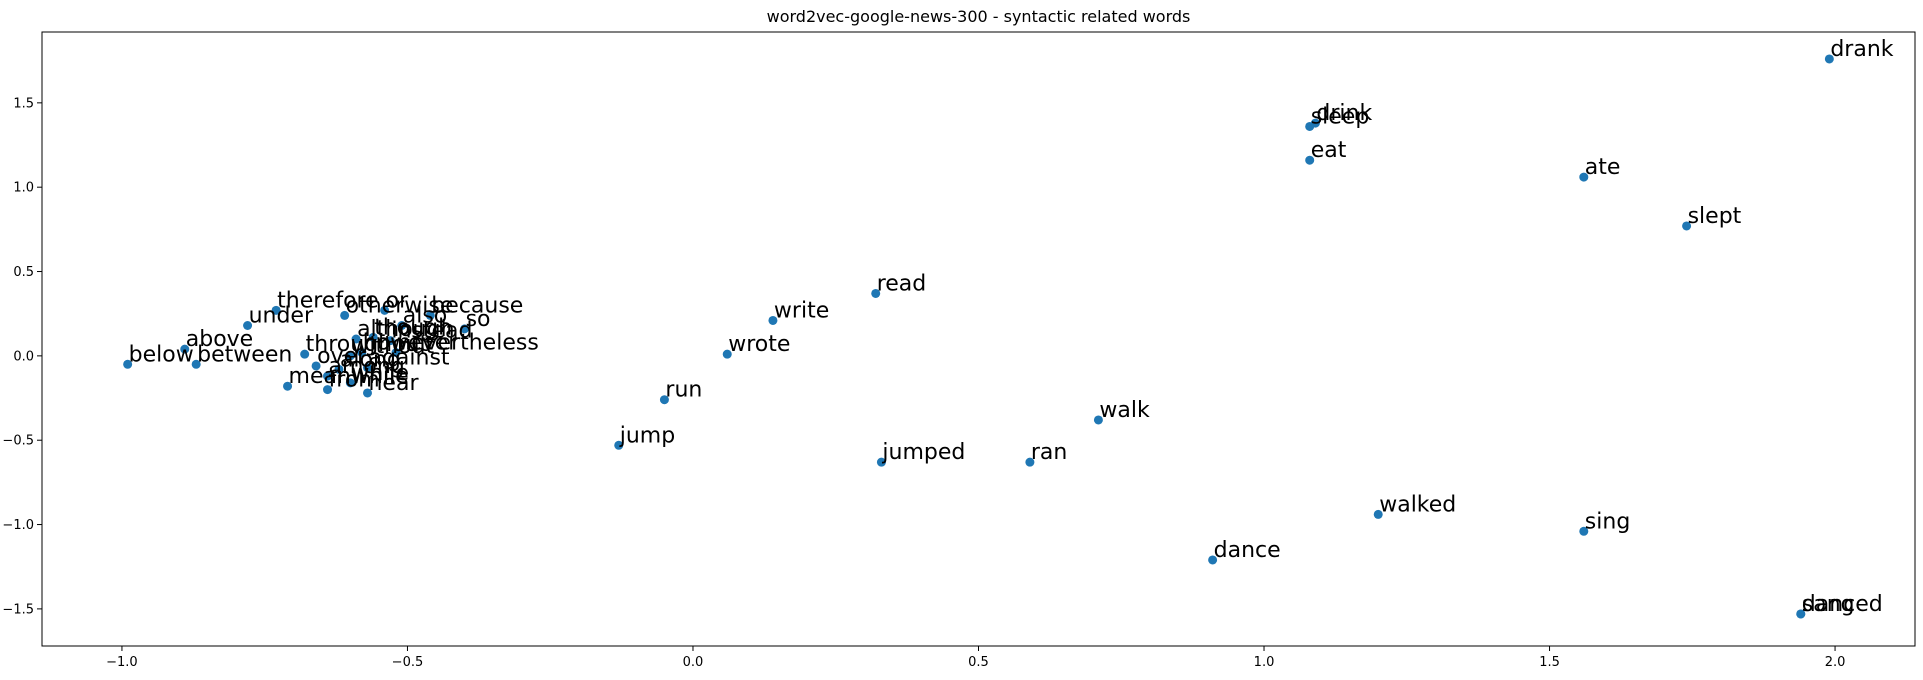 The image size is (1923, 680). What do you see at coordinates (281, 316) in the screenshot?
I see `point-label: under` at bounding box center [281, 316].